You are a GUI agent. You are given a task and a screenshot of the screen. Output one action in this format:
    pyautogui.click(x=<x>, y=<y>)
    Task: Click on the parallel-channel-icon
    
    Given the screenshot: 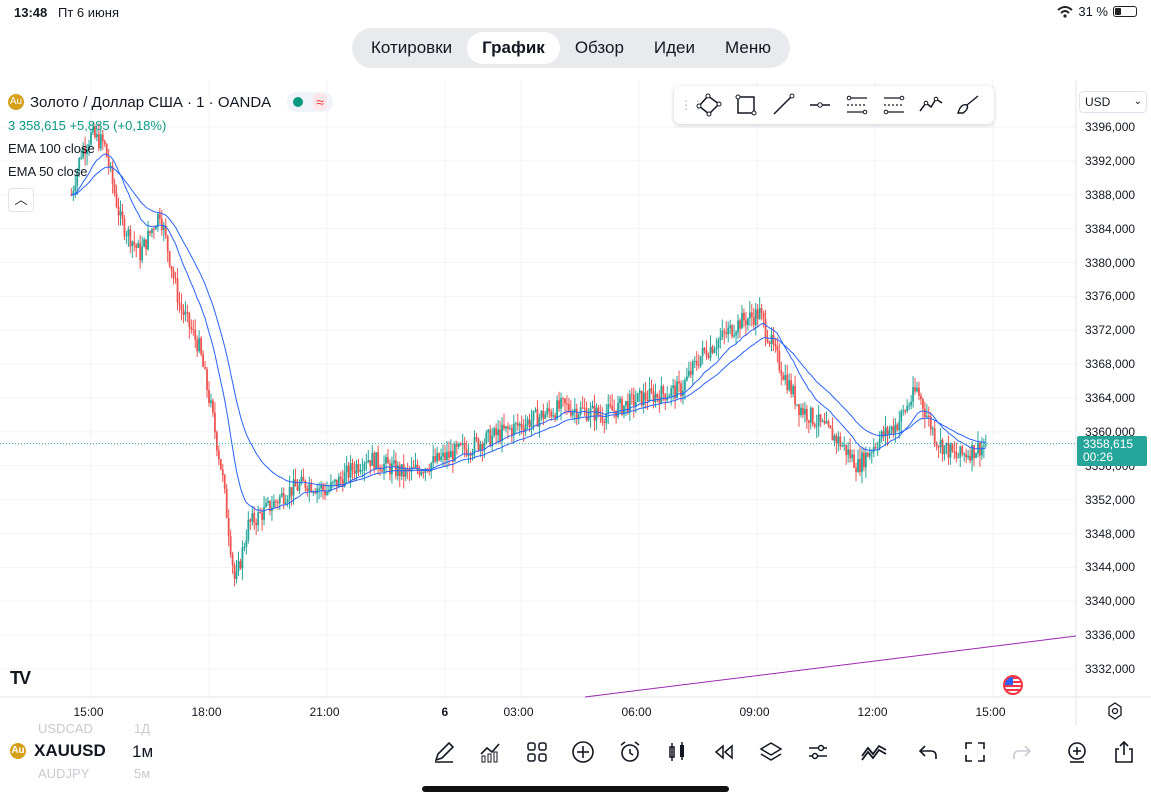 What is the action you would take?
    pyautogui.click(x=856, y=105)
    